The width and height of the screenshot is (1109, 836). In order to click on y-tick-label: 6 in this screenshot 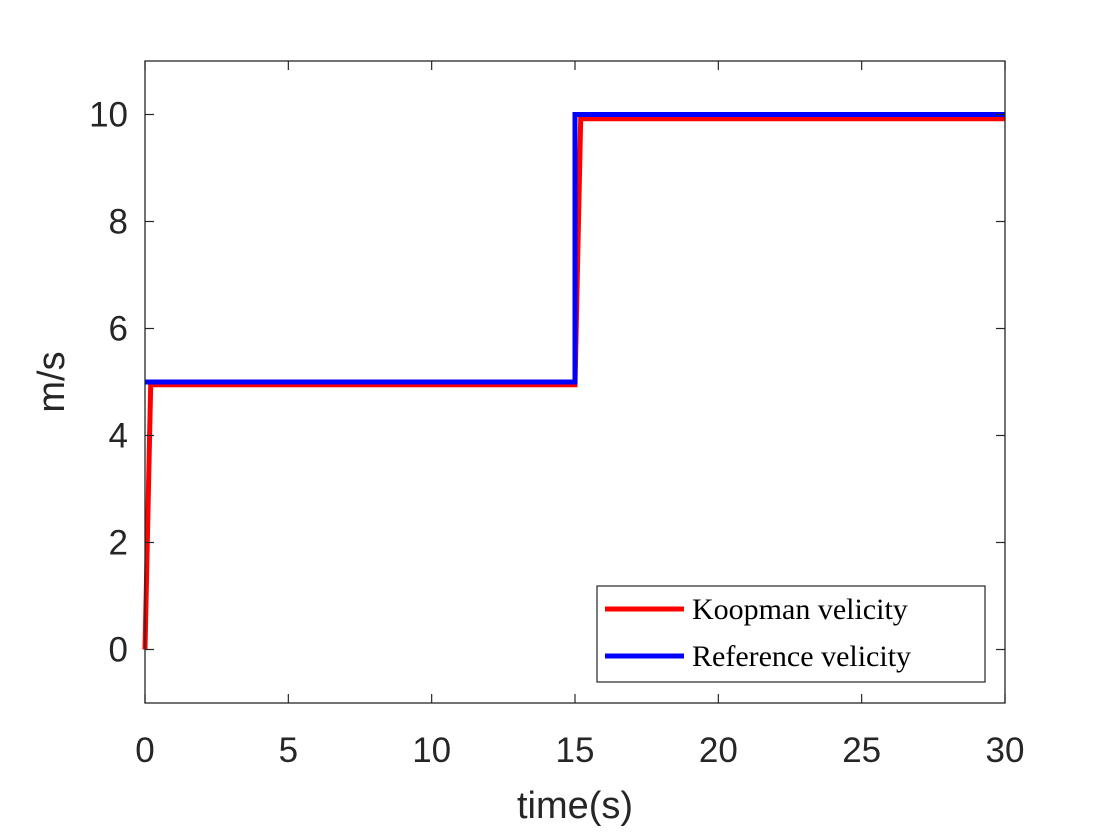, I will do `click(118, 329)`.